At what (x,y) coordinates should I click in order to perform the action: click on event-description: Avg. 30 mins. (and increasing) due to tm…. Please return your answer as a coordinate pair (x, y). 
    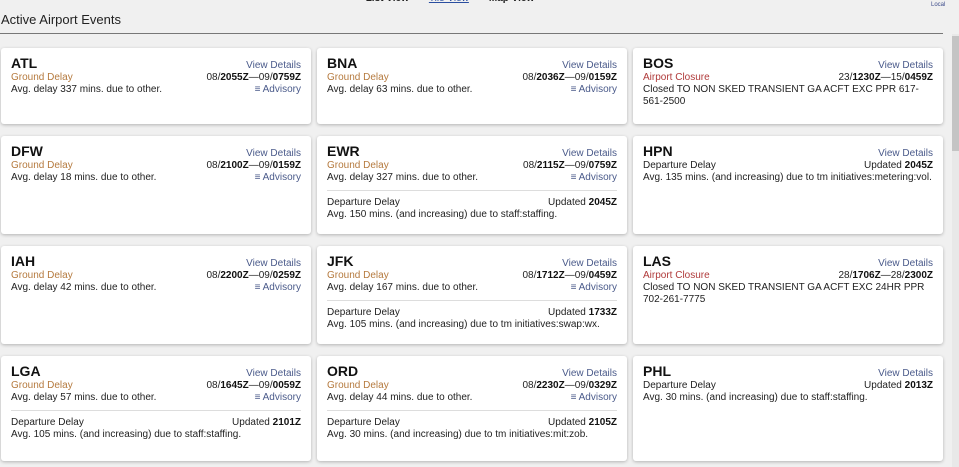
    Looking at the image, I should click on (458, 434).